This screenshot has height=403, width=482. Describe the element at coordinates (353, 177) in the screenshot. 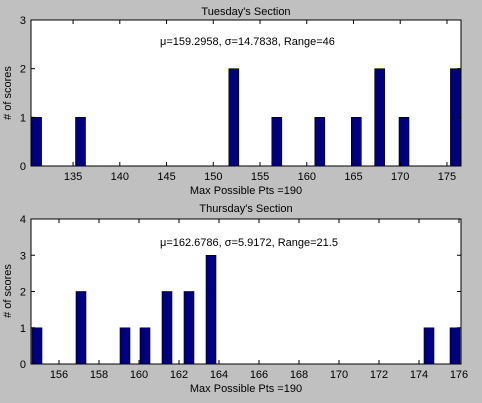

I see `x-tick-label: 165` at that location.